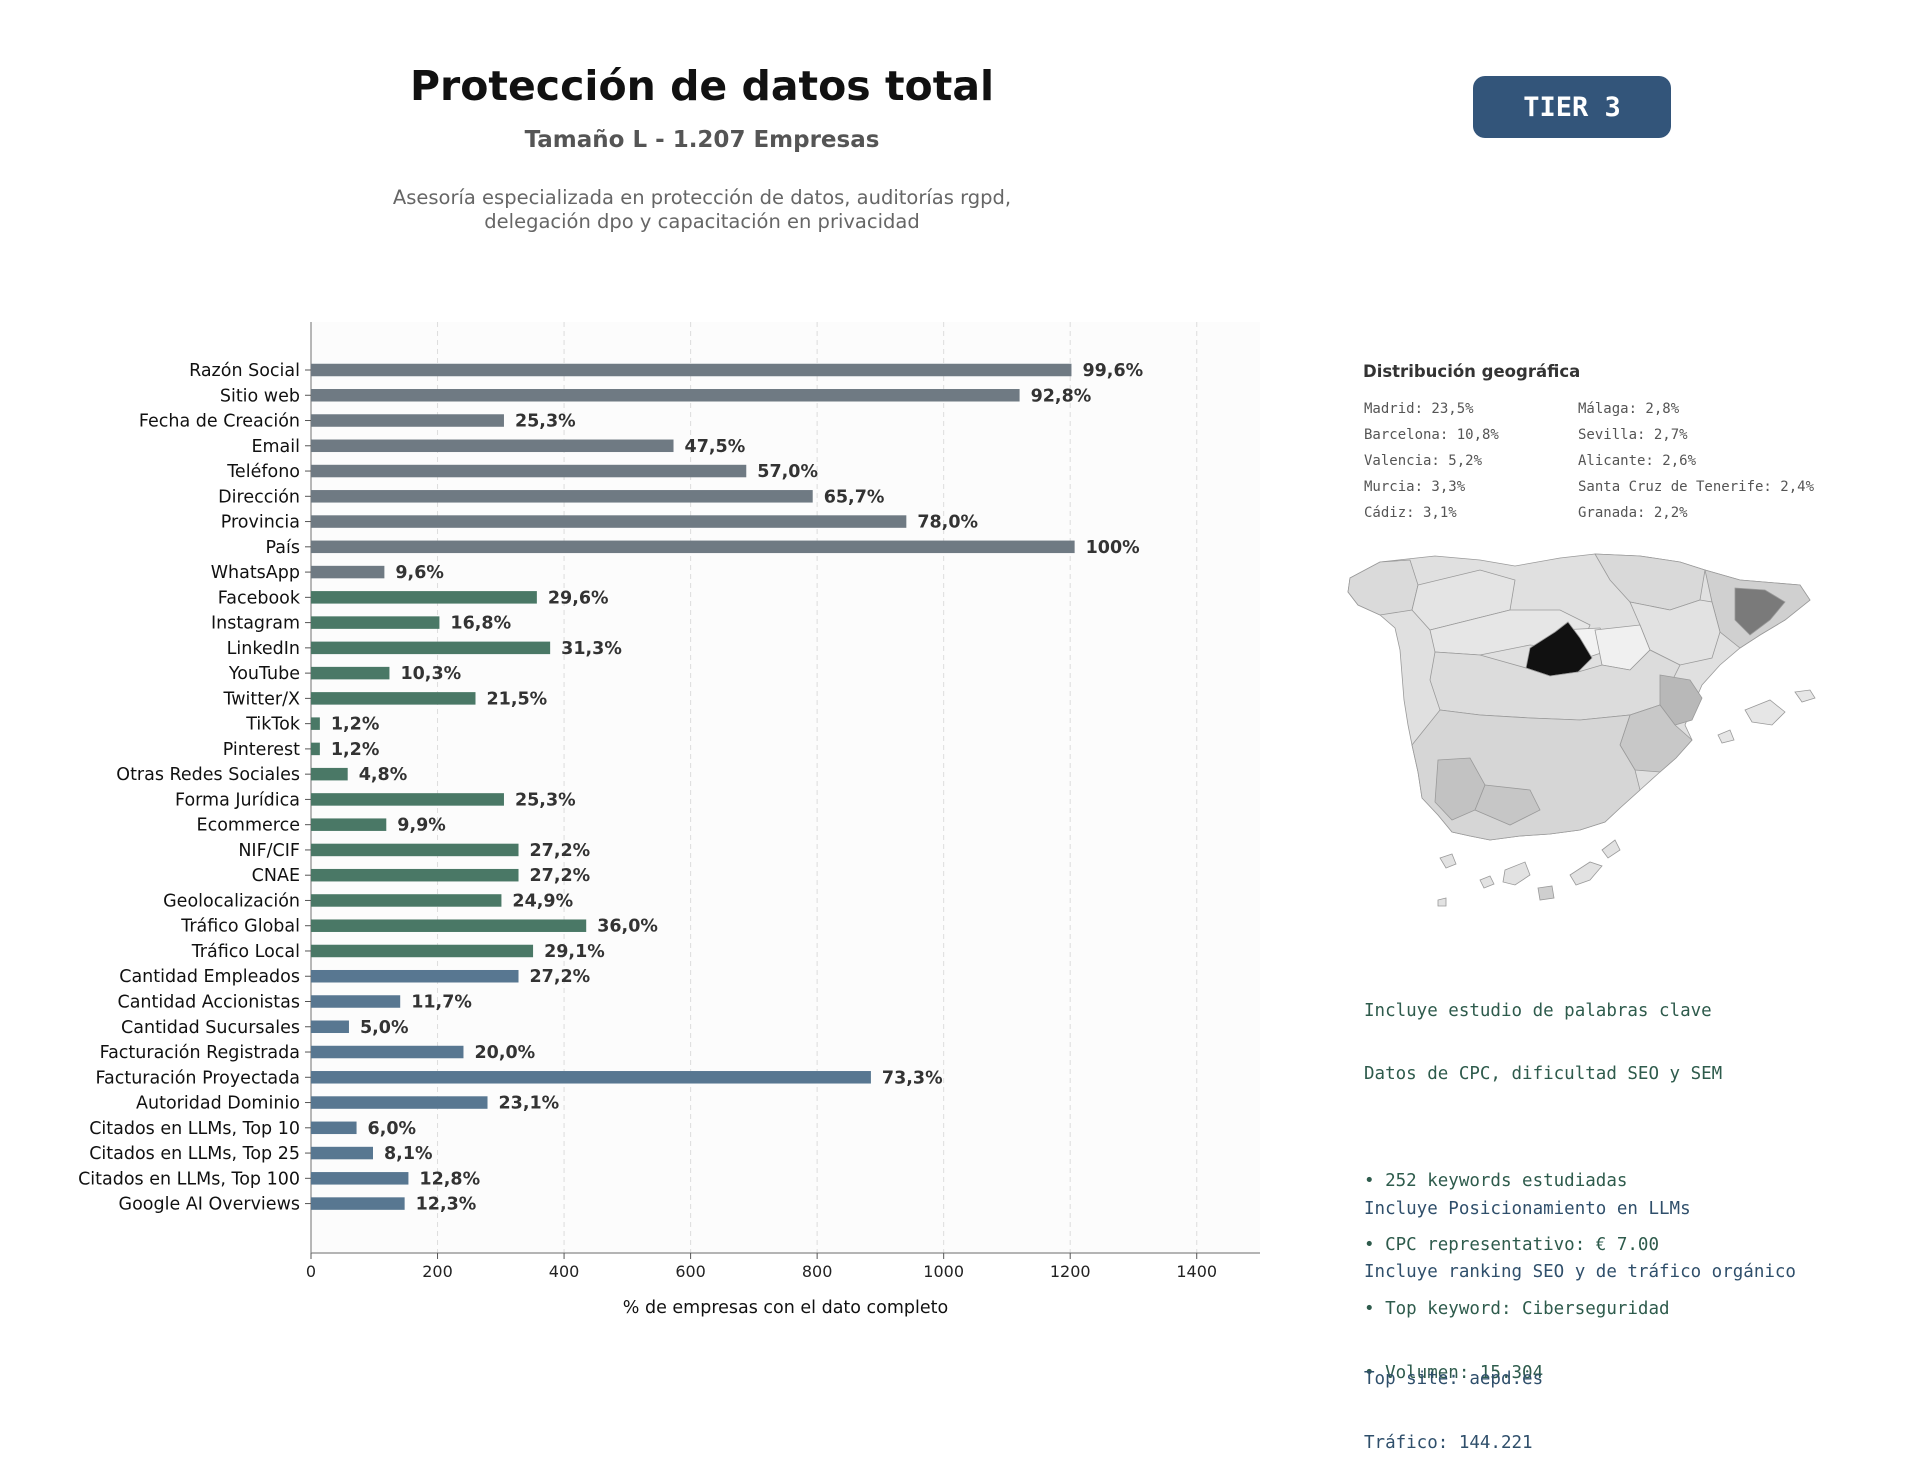 The image size is (1920, 1475). Describe the element at coordinates (690, 1271) in the screenshot. I see `x-tick-label: 600` at that location.